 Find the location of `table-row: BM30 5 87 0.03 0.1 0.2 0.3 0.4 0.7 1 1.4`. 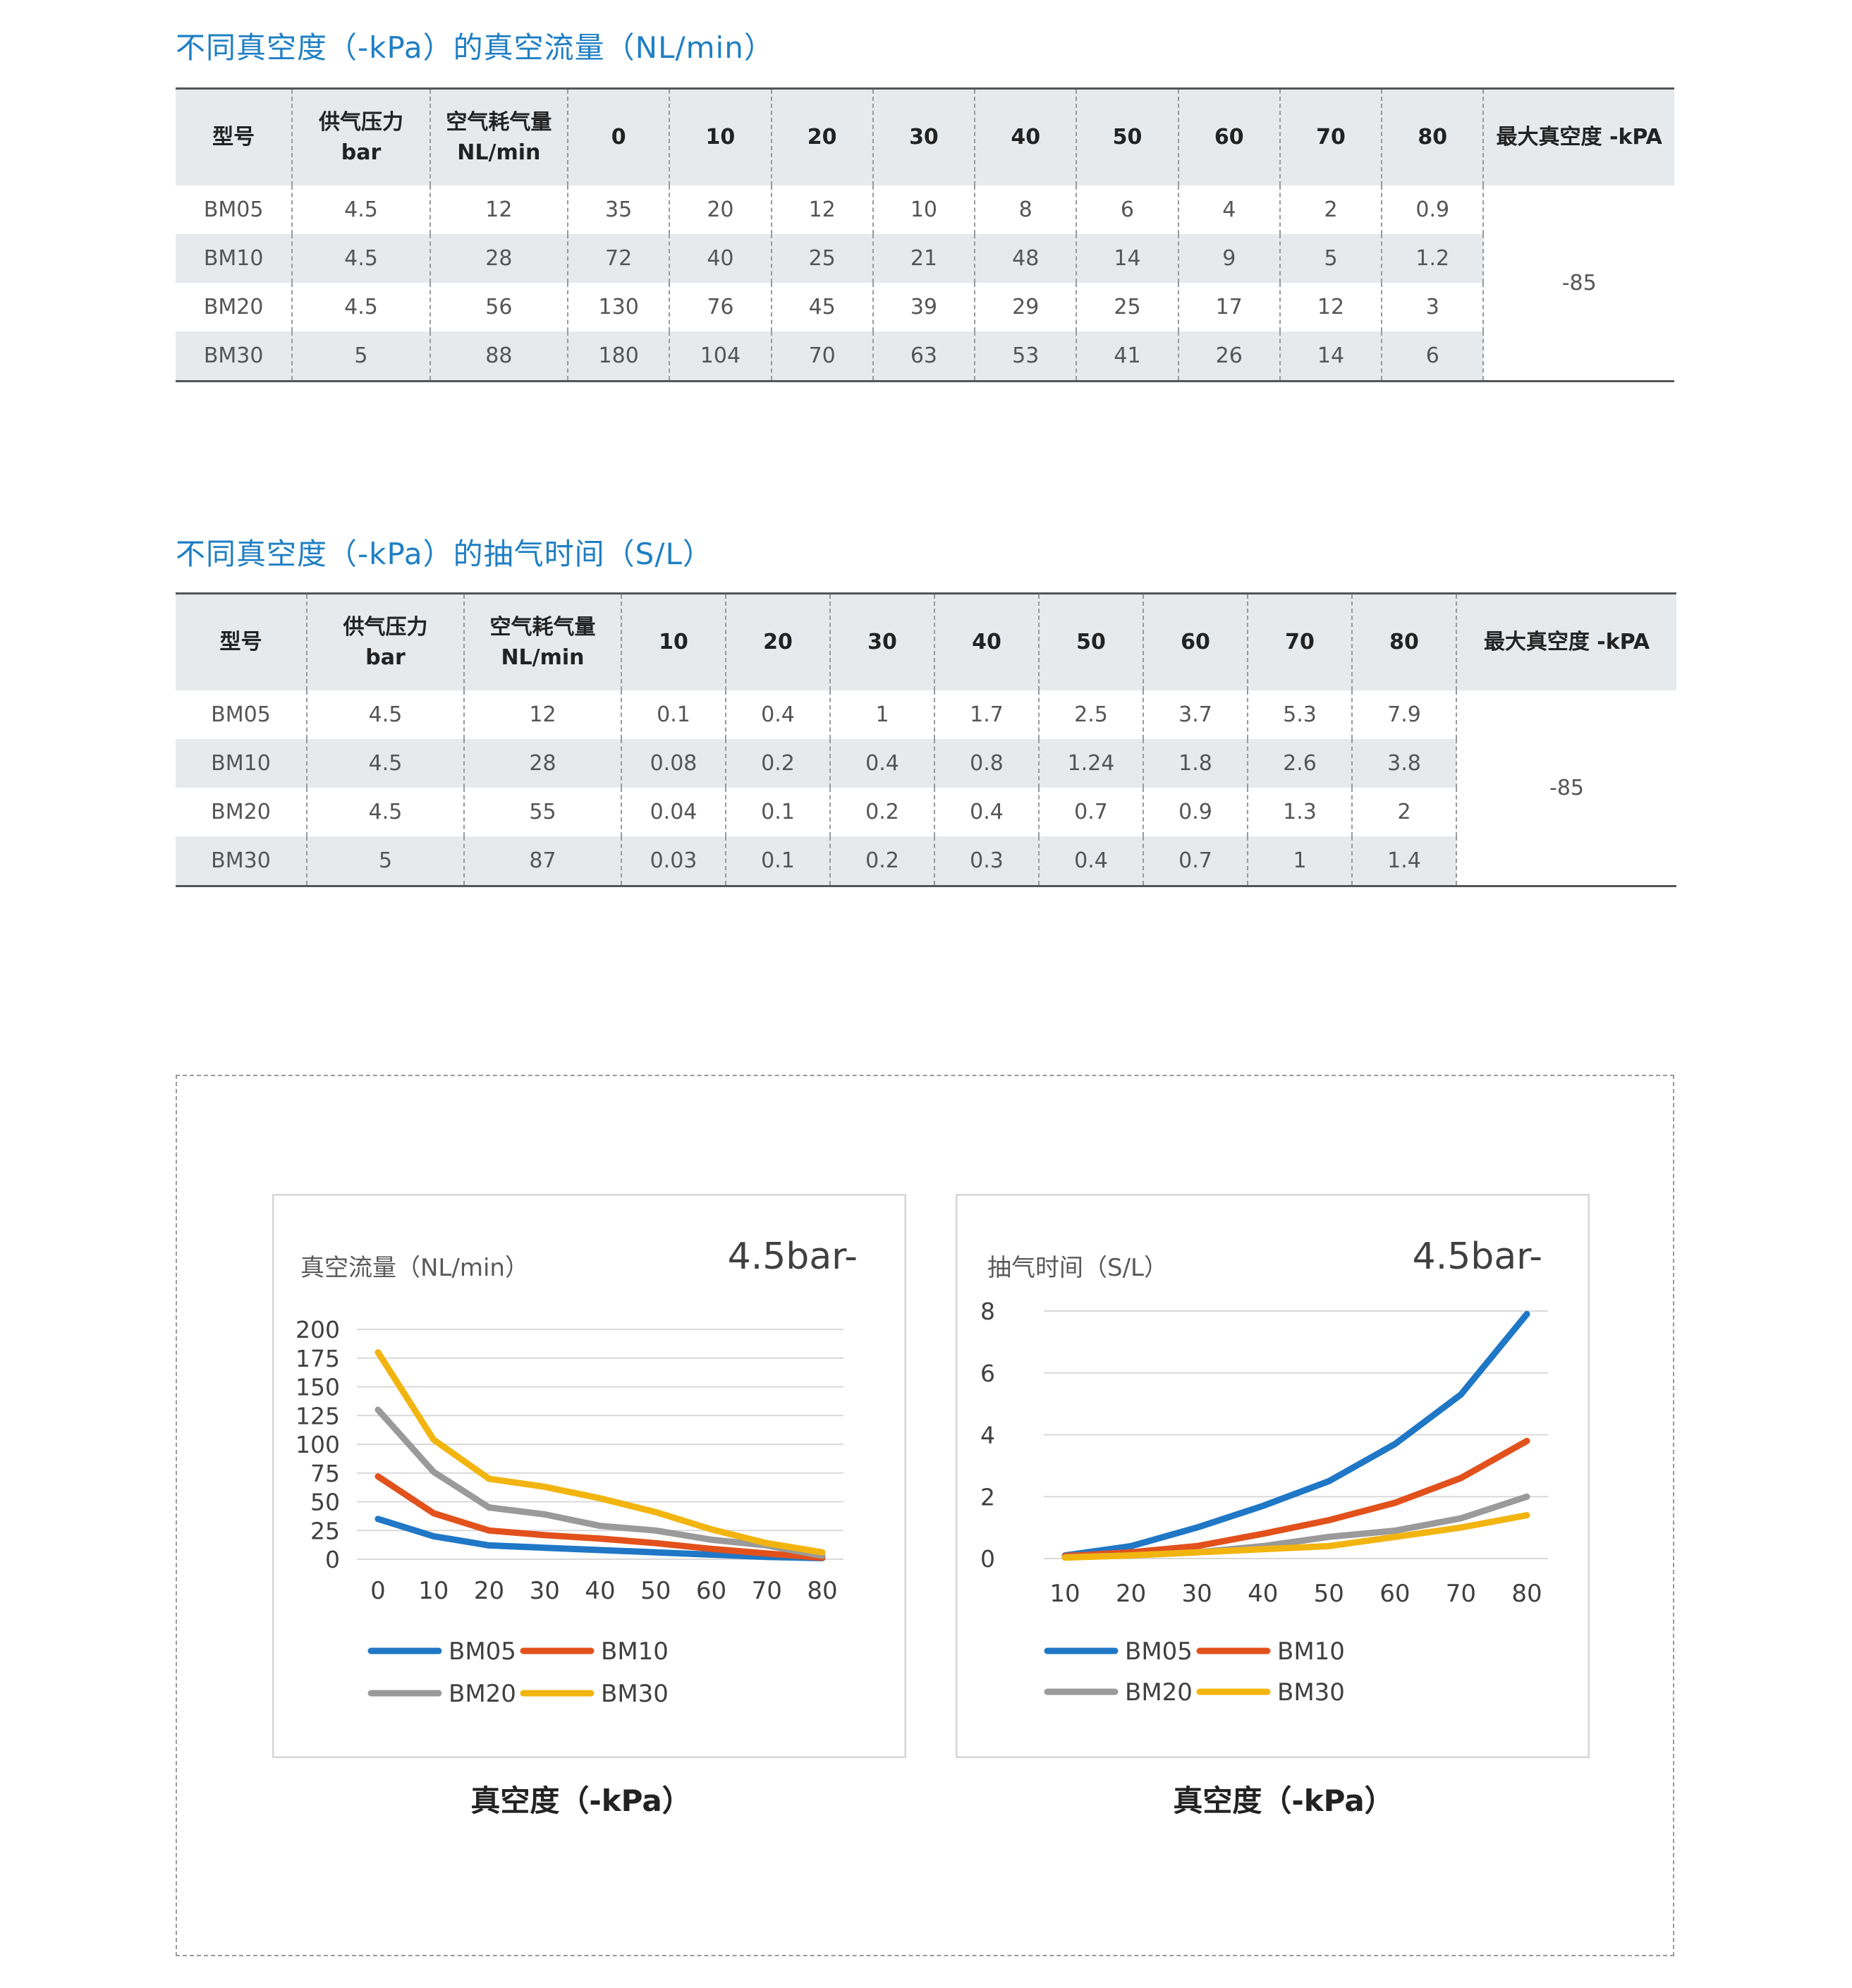

table-row: BM30 5 87 0.03 0.1 0.2 0.3 0.4 0.7 1 1.4 is located at coordinates (926, 861).